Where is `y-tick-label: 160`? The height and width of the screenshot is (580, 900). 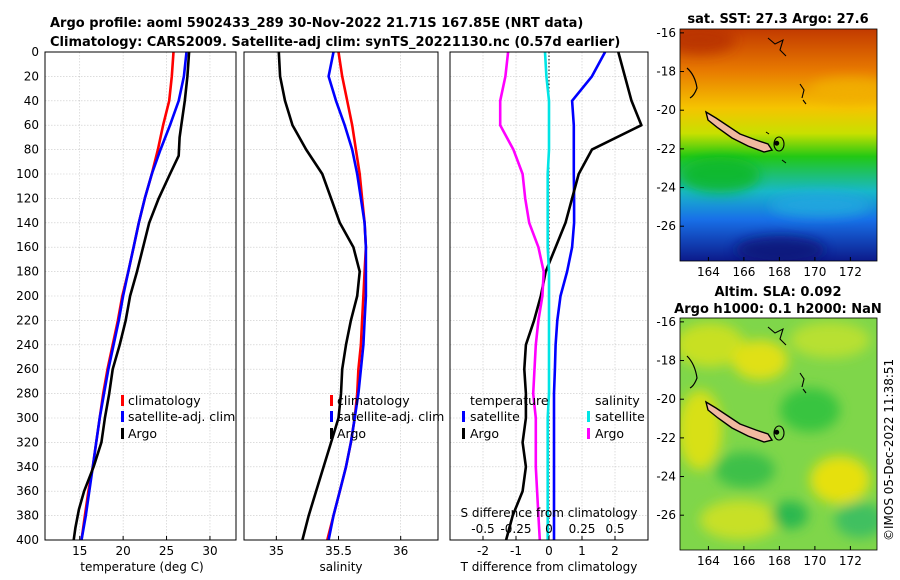
y-tick-label: 160 is located at coordinates (27, 247).